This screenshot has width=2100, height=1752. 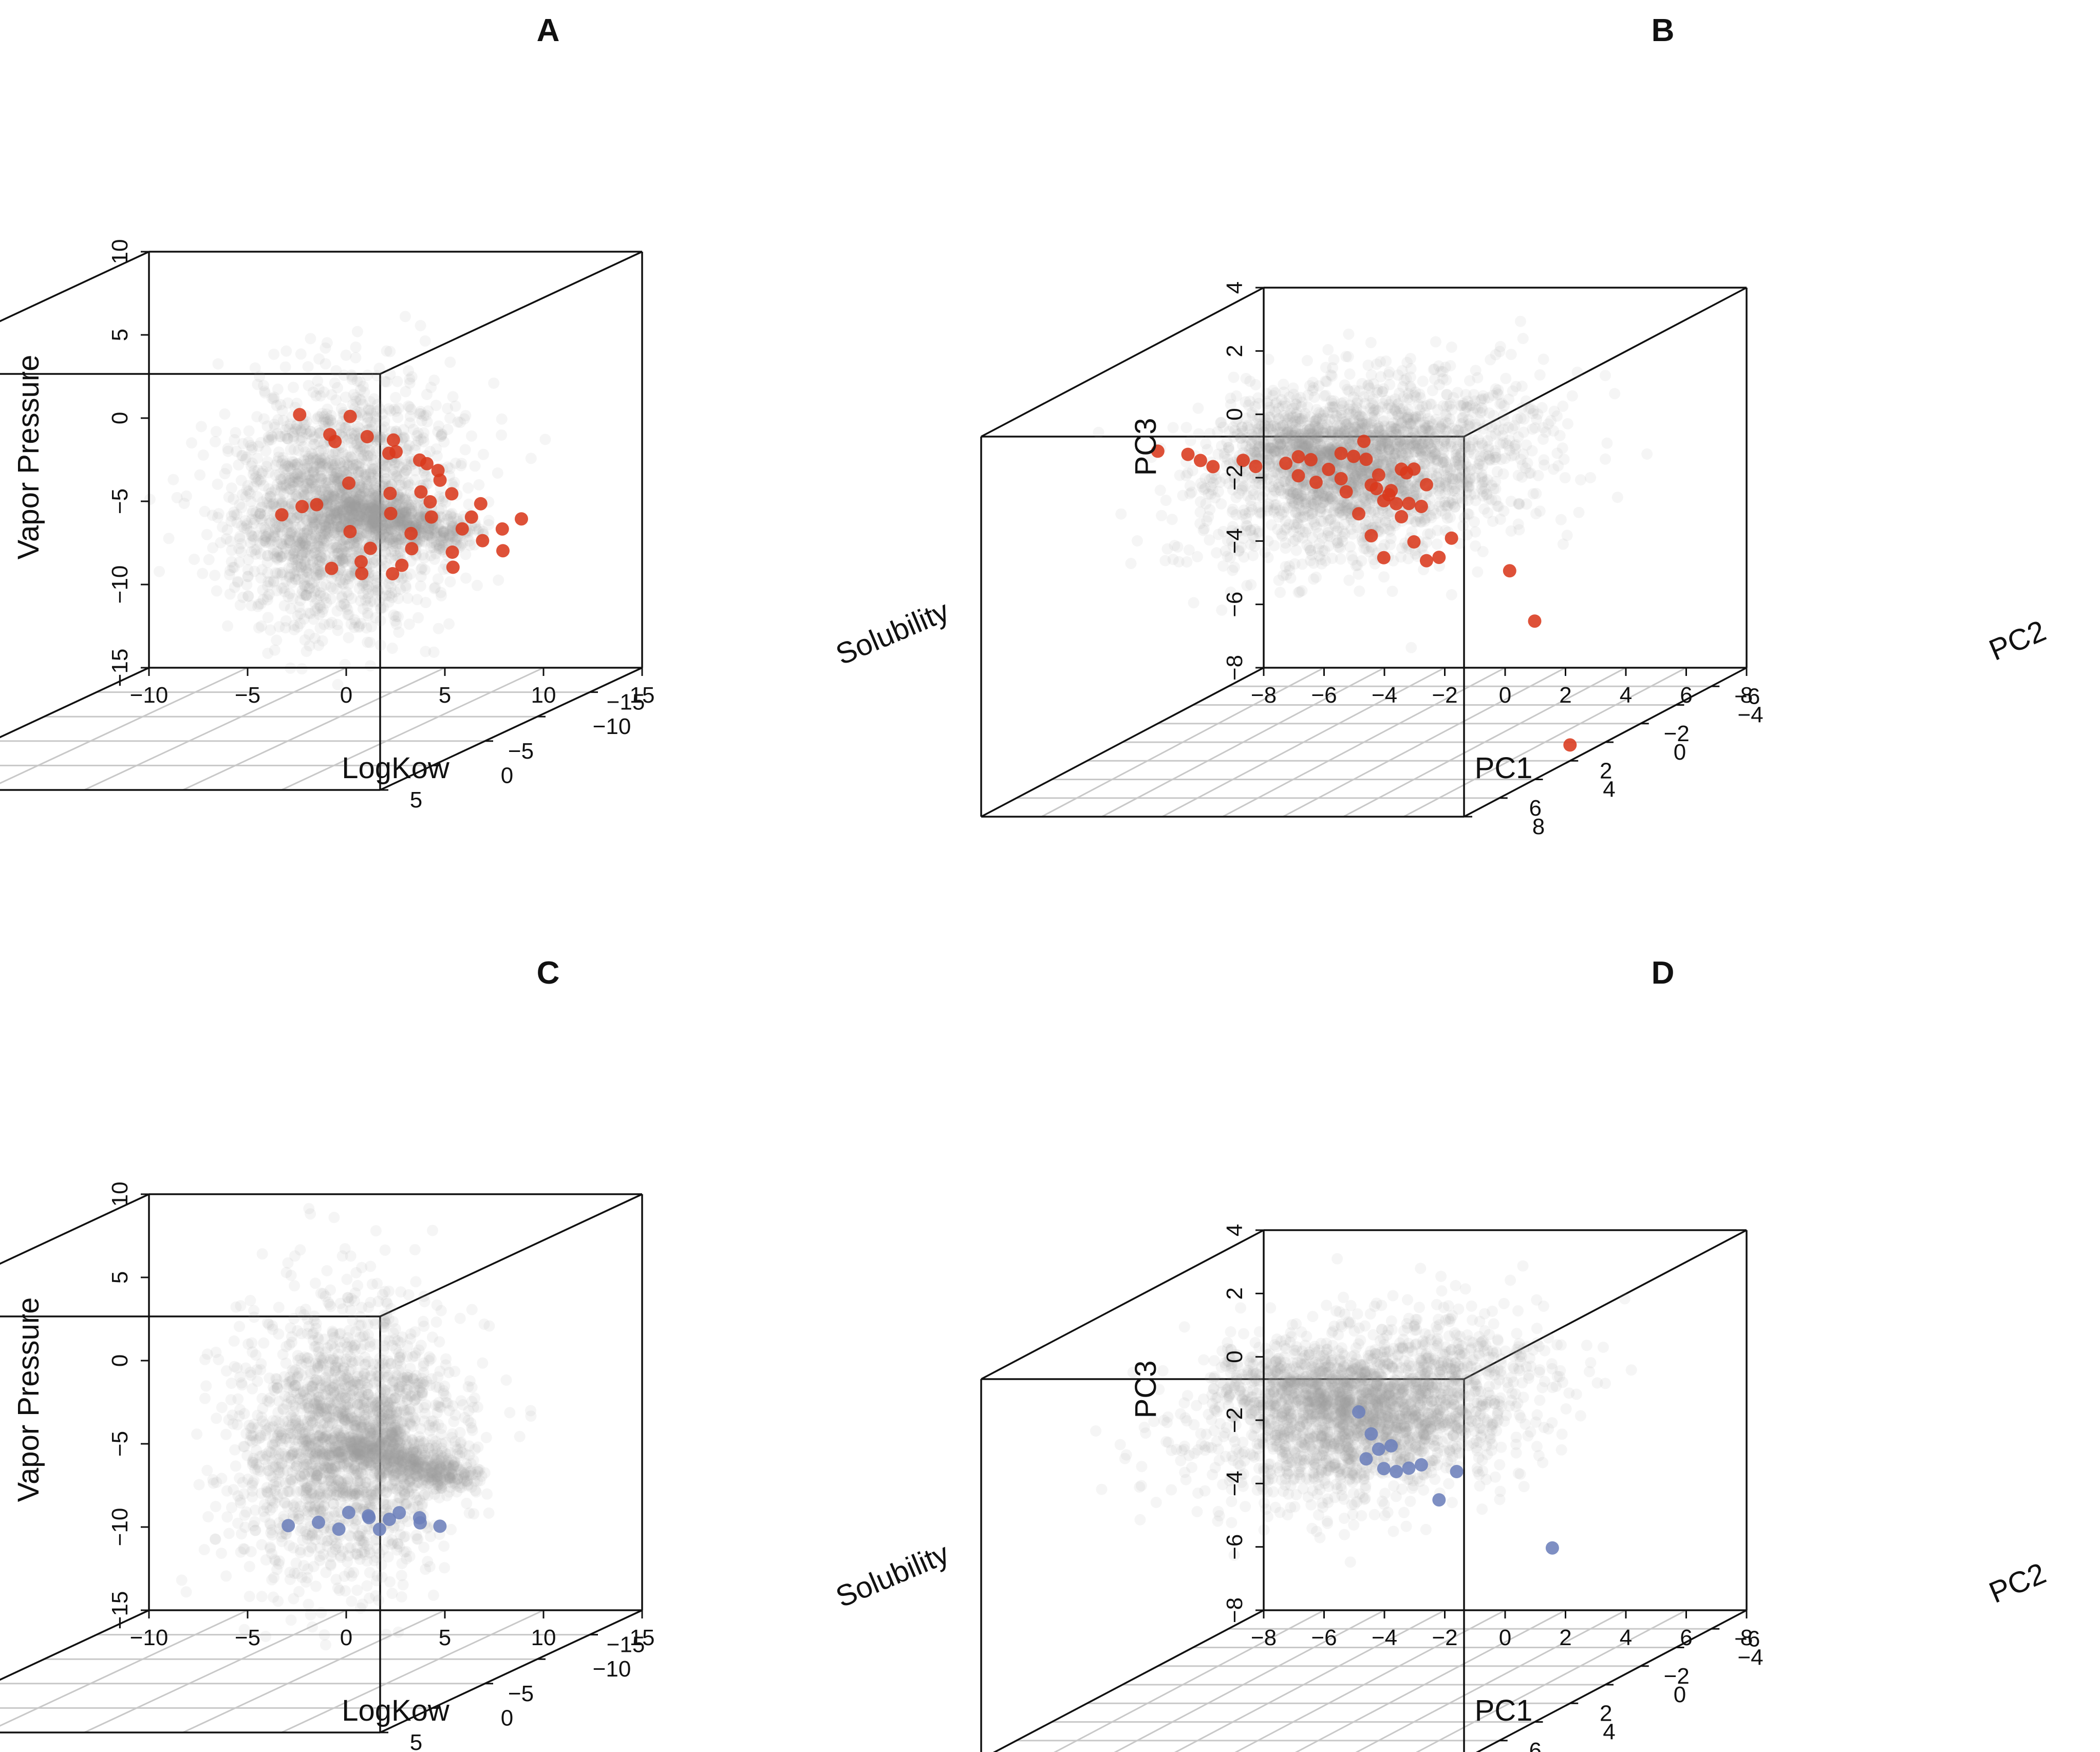 I want to click on panel-title: A, so click(x=549, y=30).